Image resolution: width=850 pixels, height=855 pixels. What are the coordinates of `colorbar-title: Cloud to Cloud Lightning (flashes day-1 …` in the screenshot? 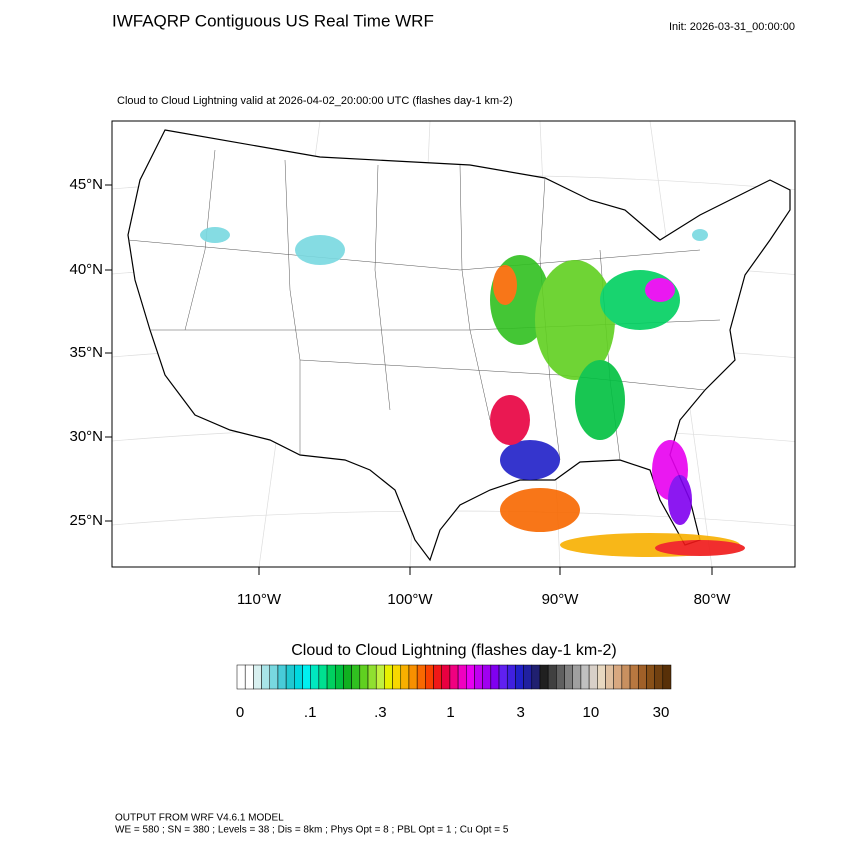 It's located at (454, 650).